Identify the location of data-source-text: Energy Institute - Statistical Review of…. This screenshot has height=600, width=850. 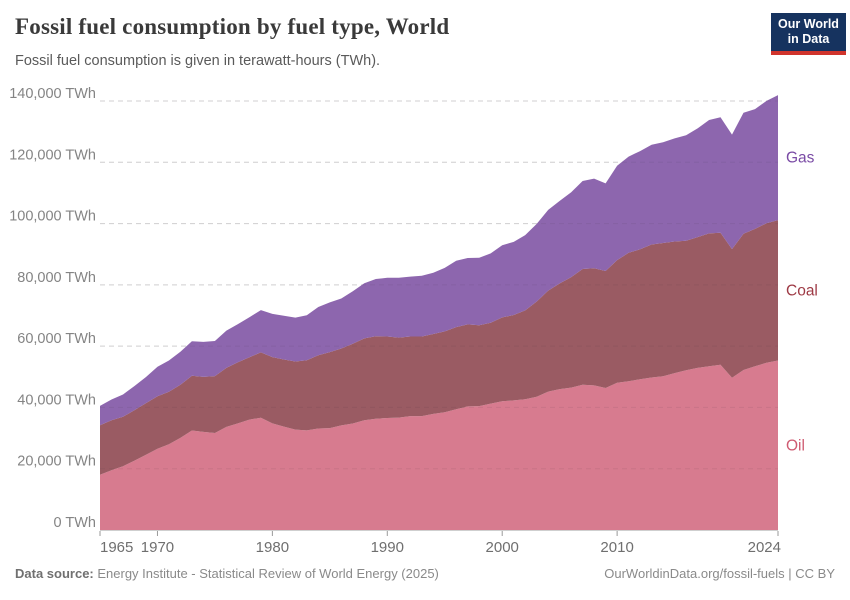
(266, 573).